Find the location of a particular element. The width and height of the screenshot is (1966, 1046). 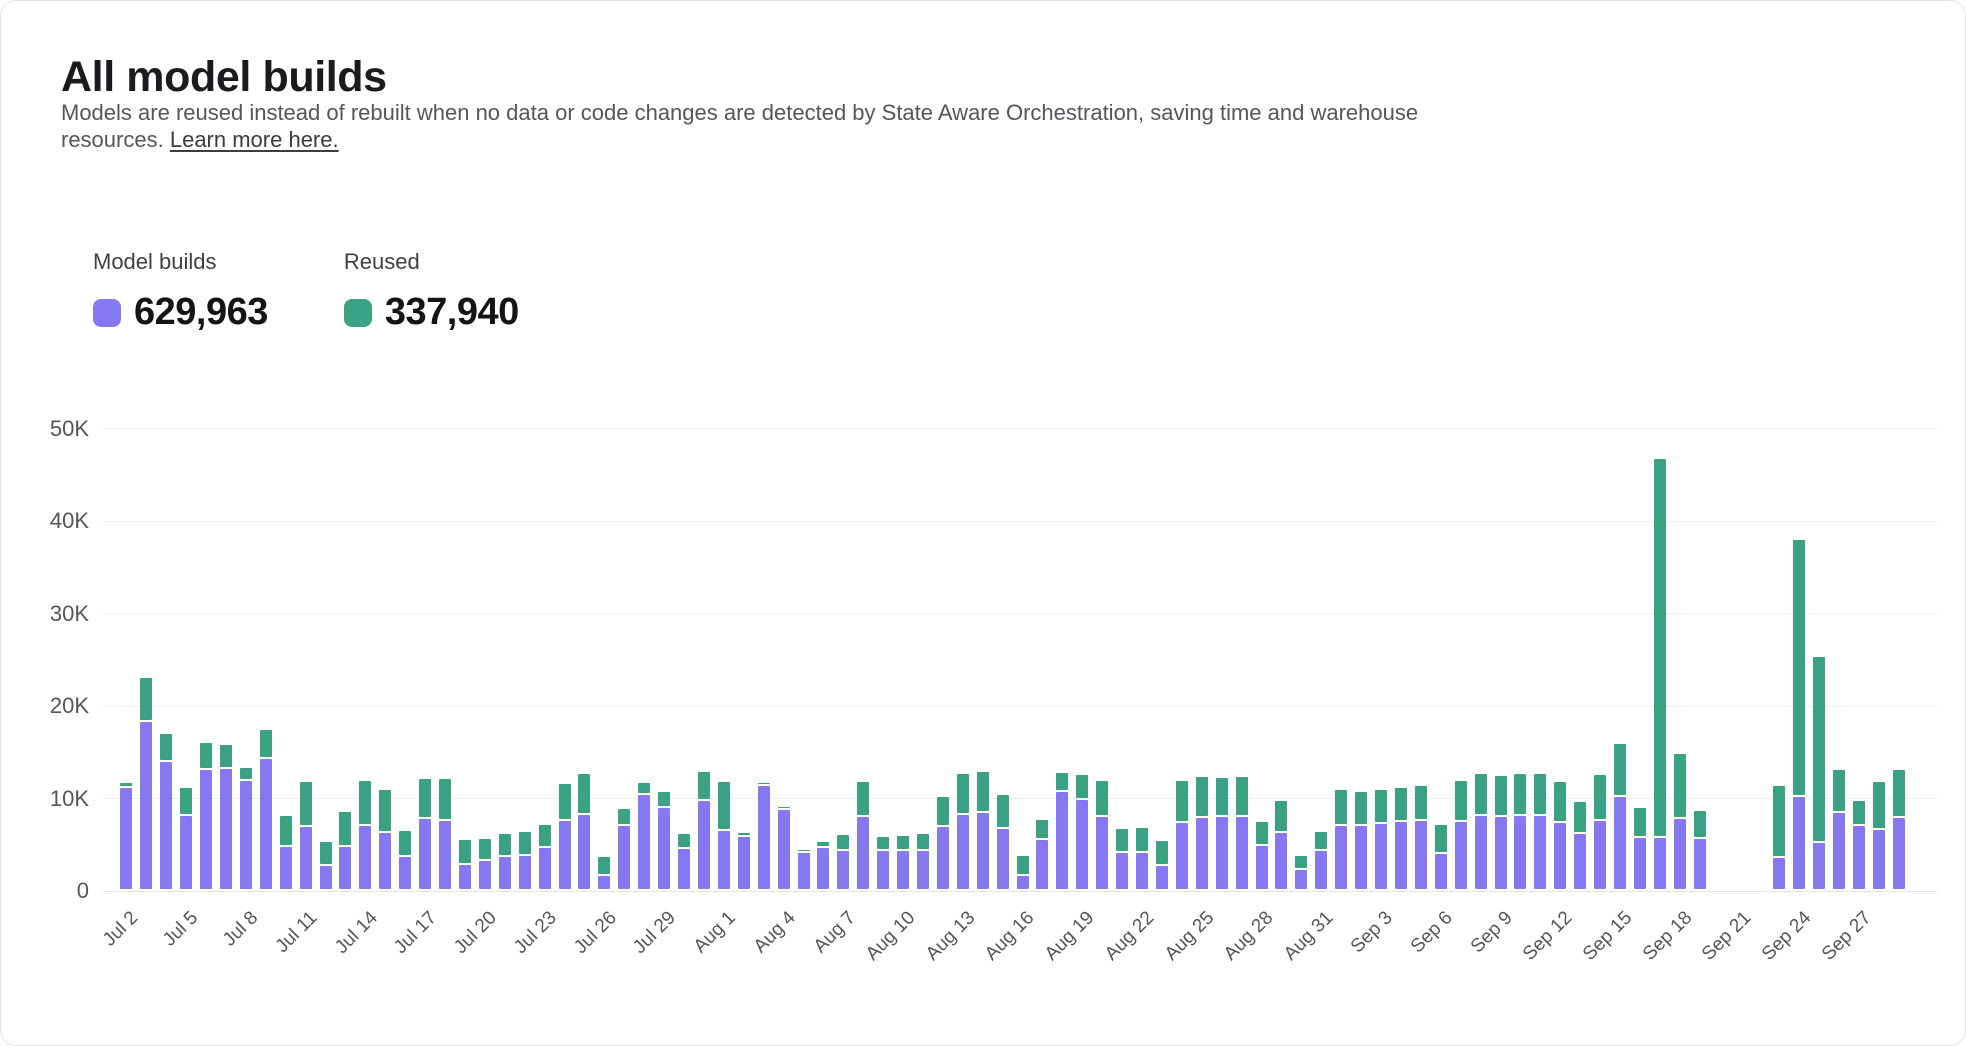

legend: Model builds 629,963 Reused 337,940 is located at coordinates (306, 291).